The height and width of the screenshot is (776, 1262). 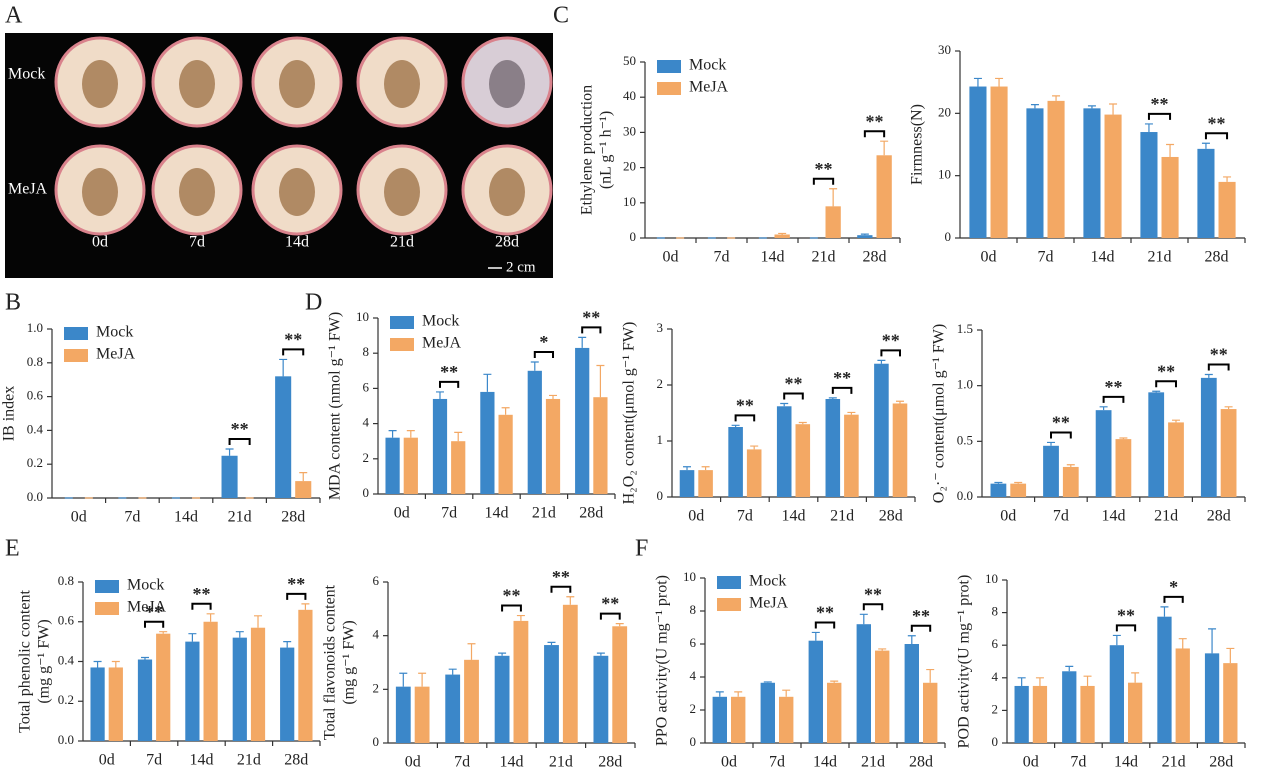 I want to click on fruit-stone, so click(x=197, y=84).